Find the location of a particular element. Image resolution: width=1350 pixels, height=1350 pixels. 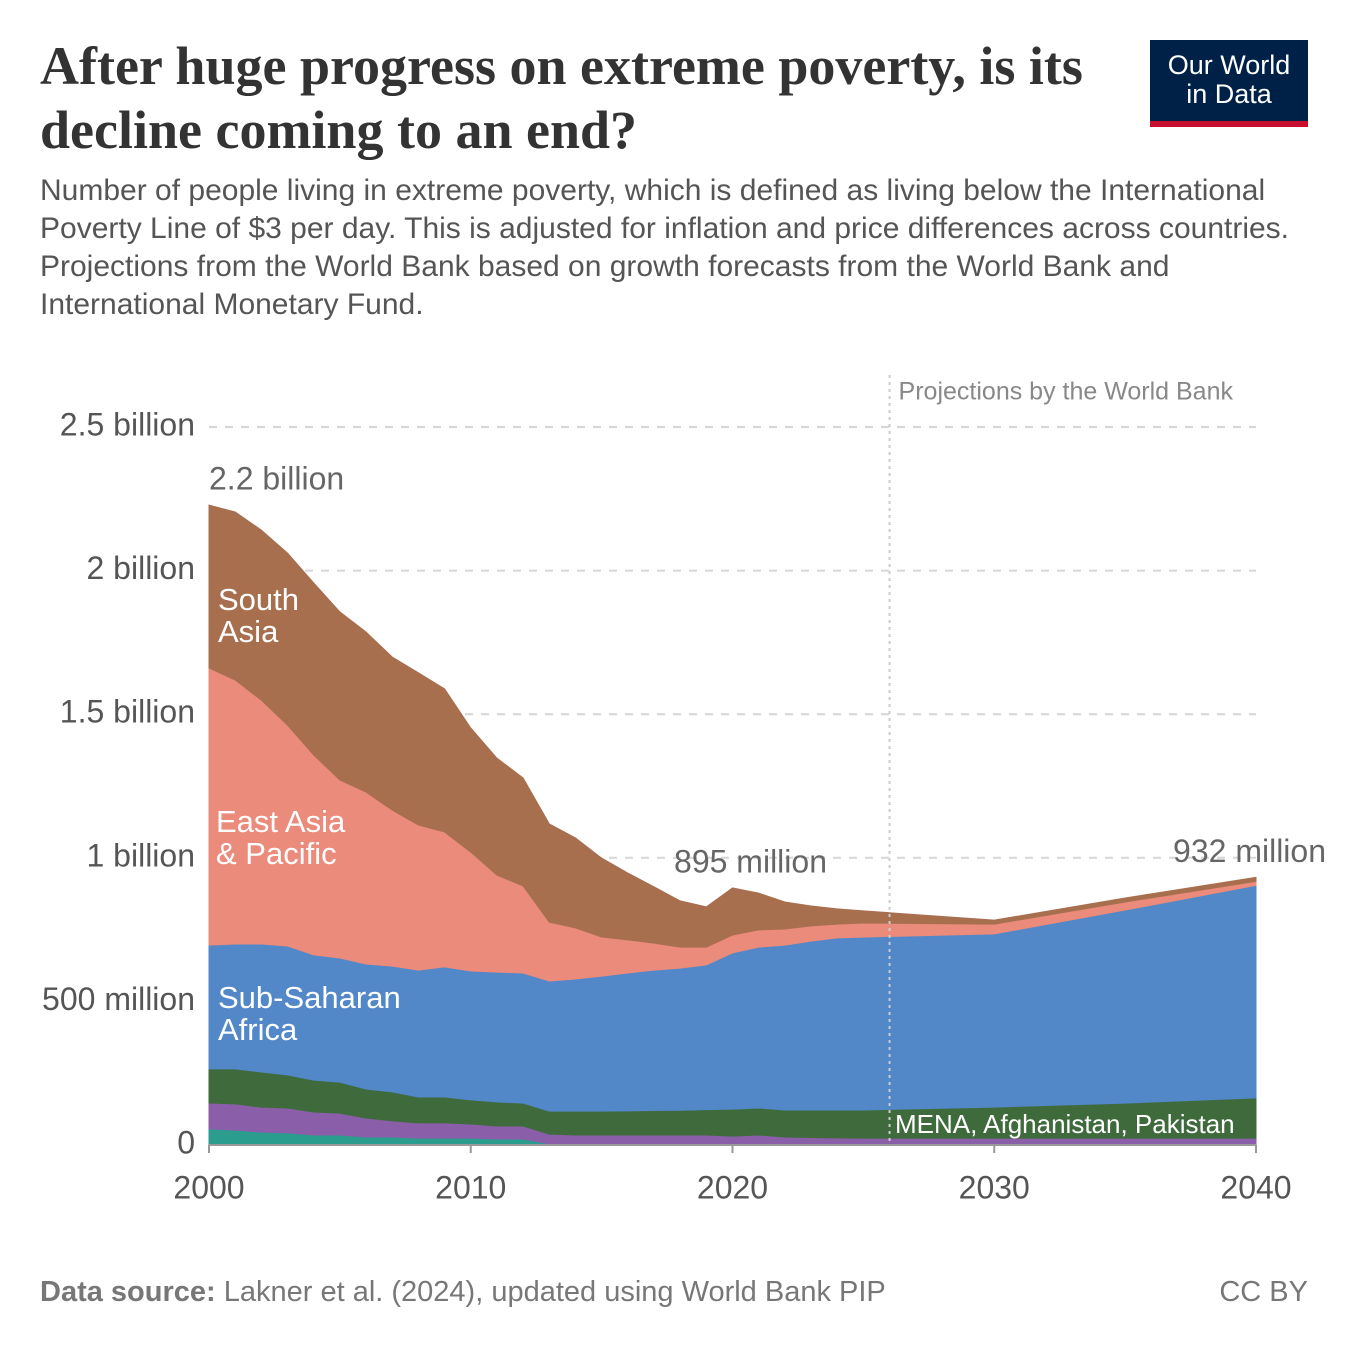

y-tick-label: 1.5 billion is located at coordinates (127, 712).